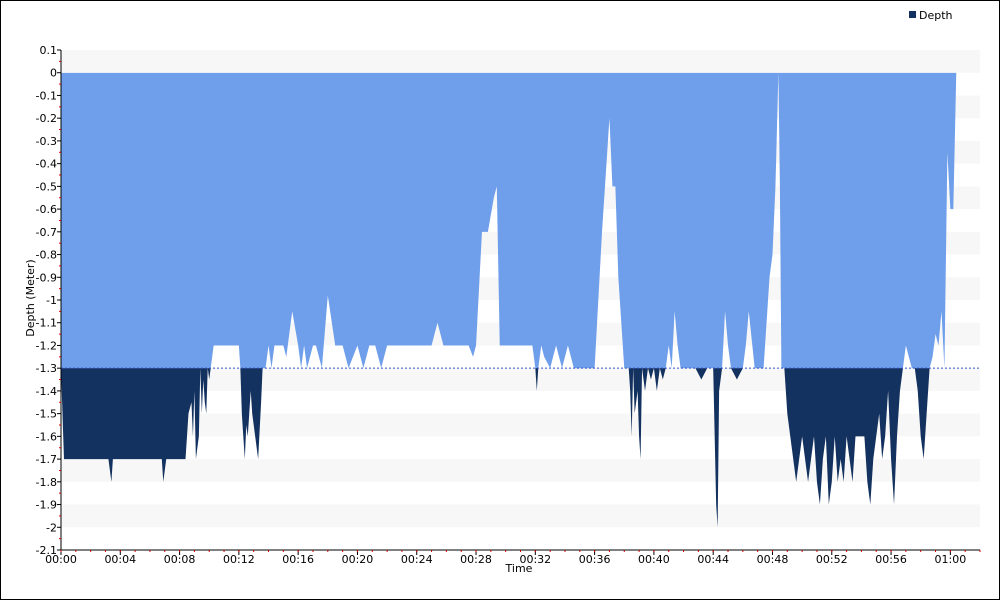 This screenshot has height=600, width=1000. I want to click on x-tick-label: 00:08, so click(180, 559).